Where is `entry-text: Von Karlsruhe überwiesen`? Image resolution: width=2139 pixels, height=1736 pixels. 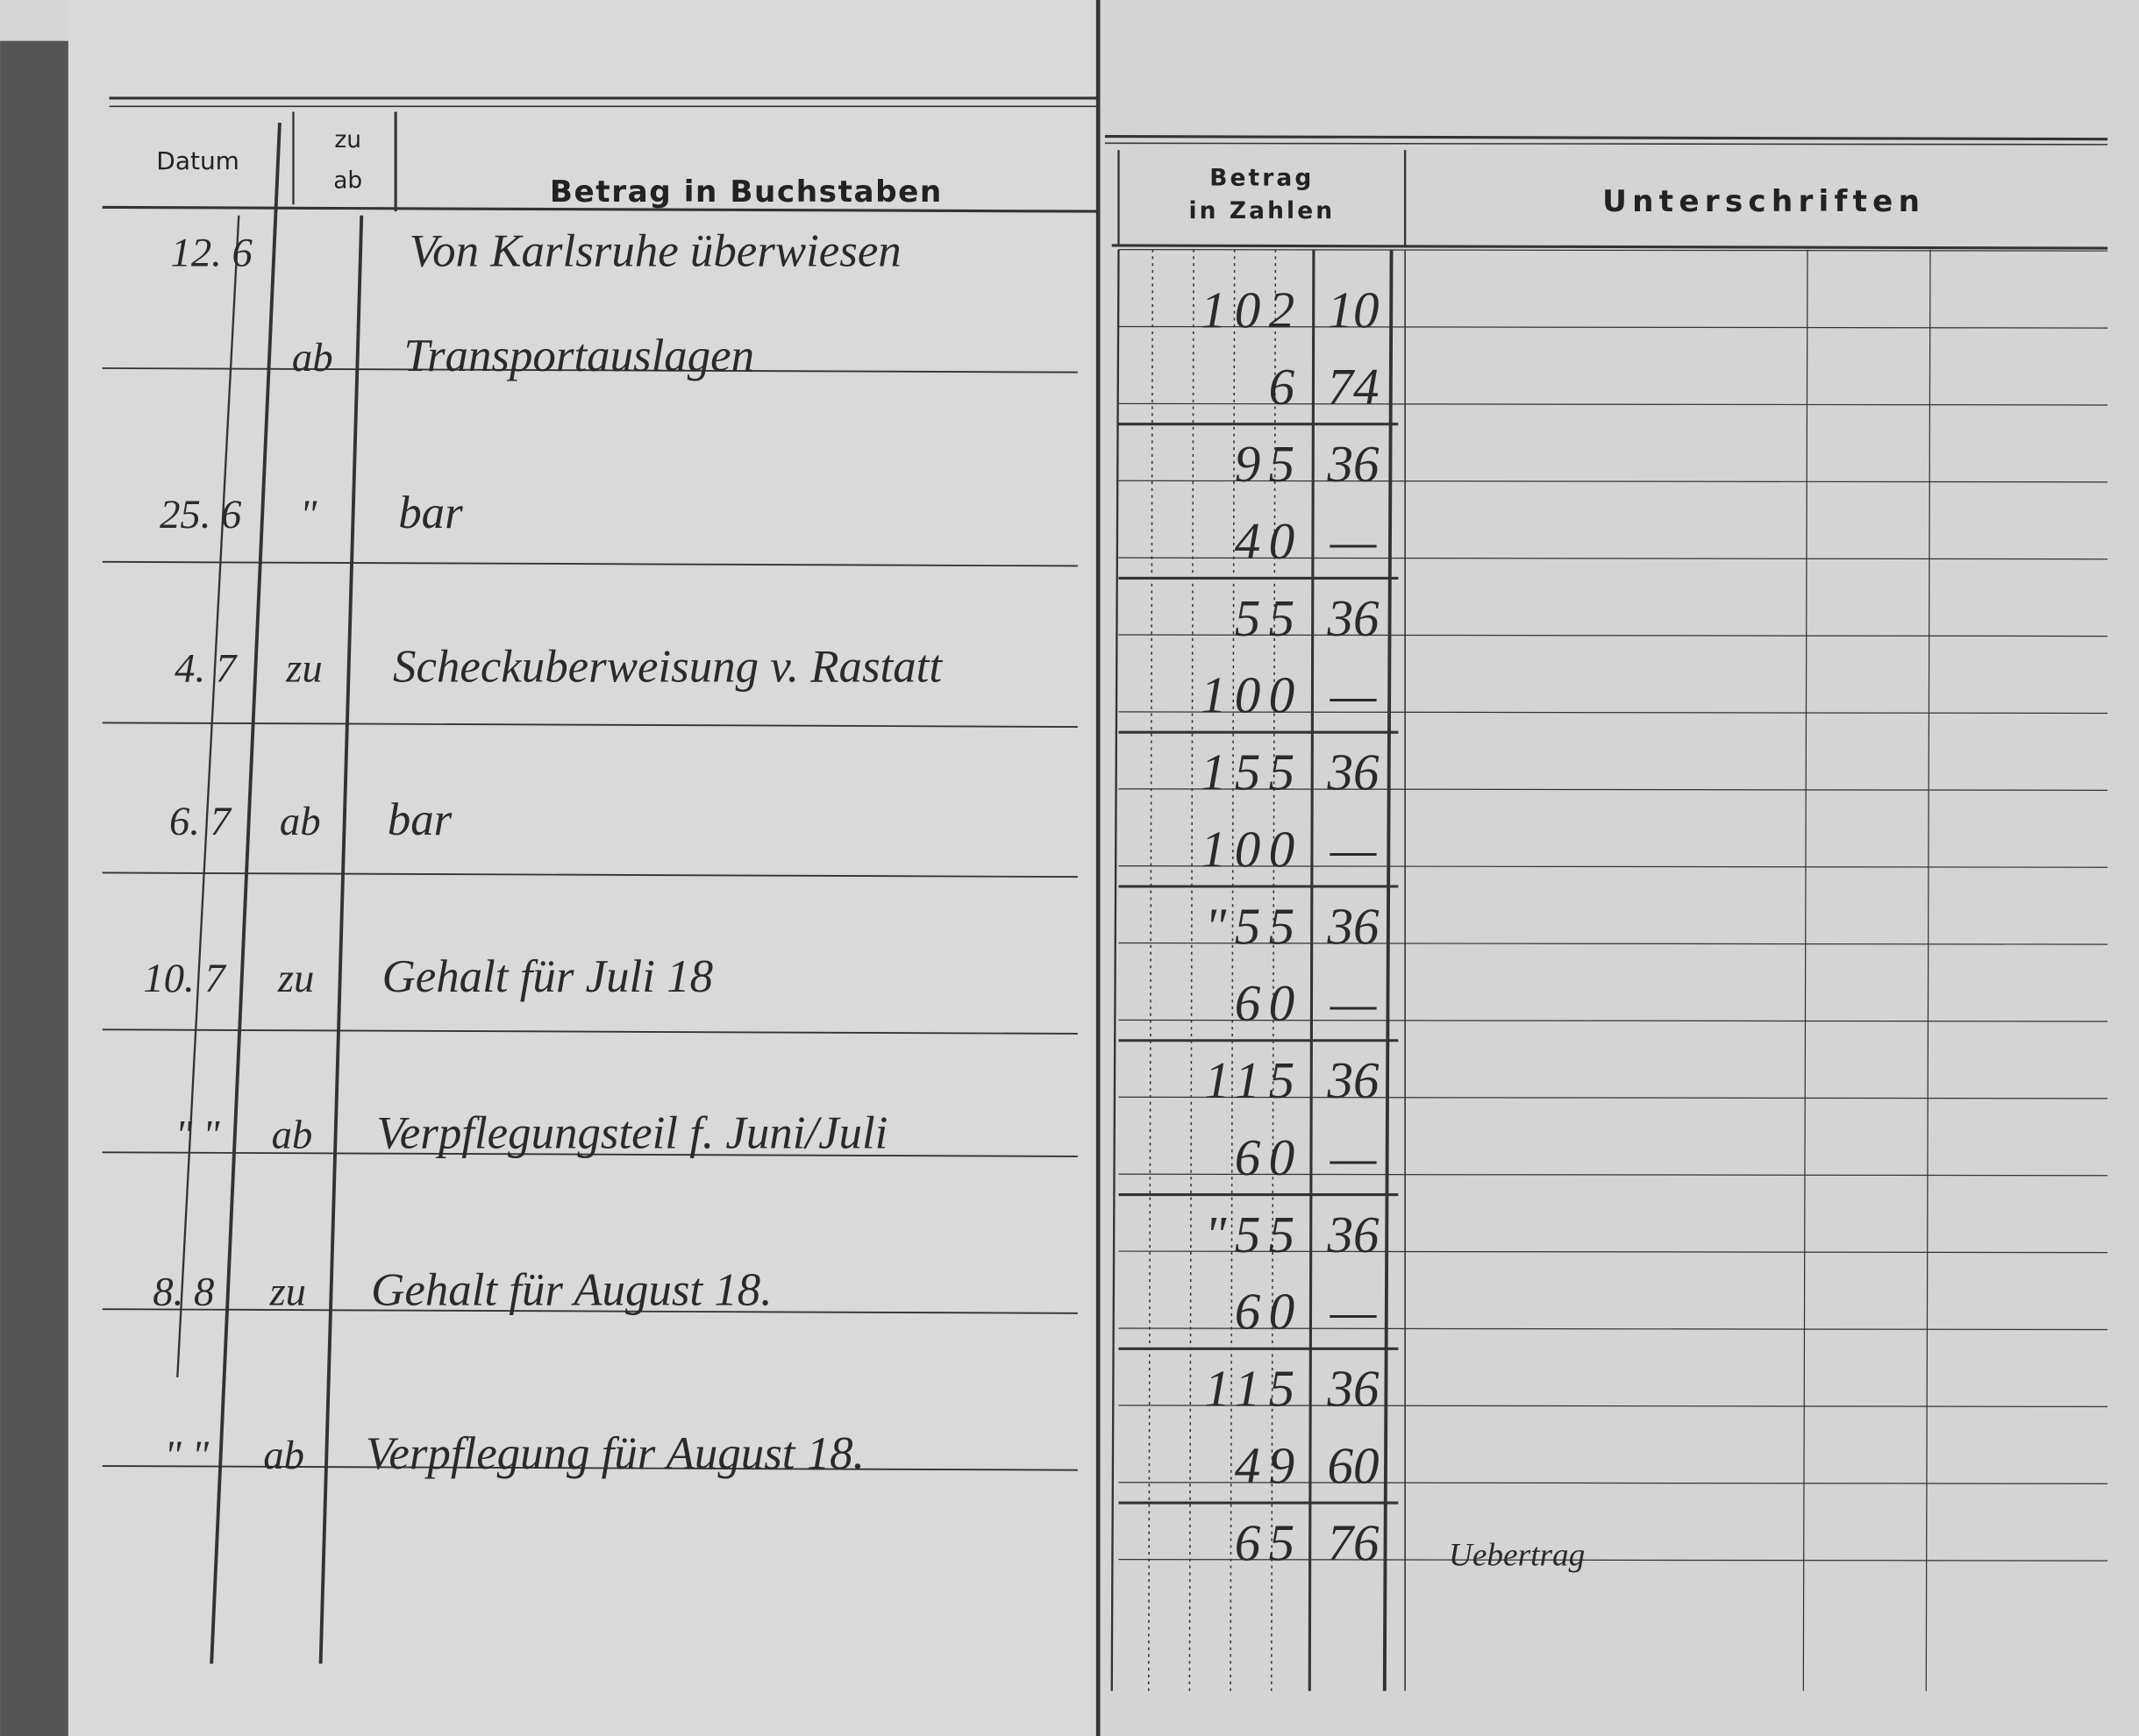
entry-text: Von Karlsruhe überwiesen is located at coordinates (656, 250).